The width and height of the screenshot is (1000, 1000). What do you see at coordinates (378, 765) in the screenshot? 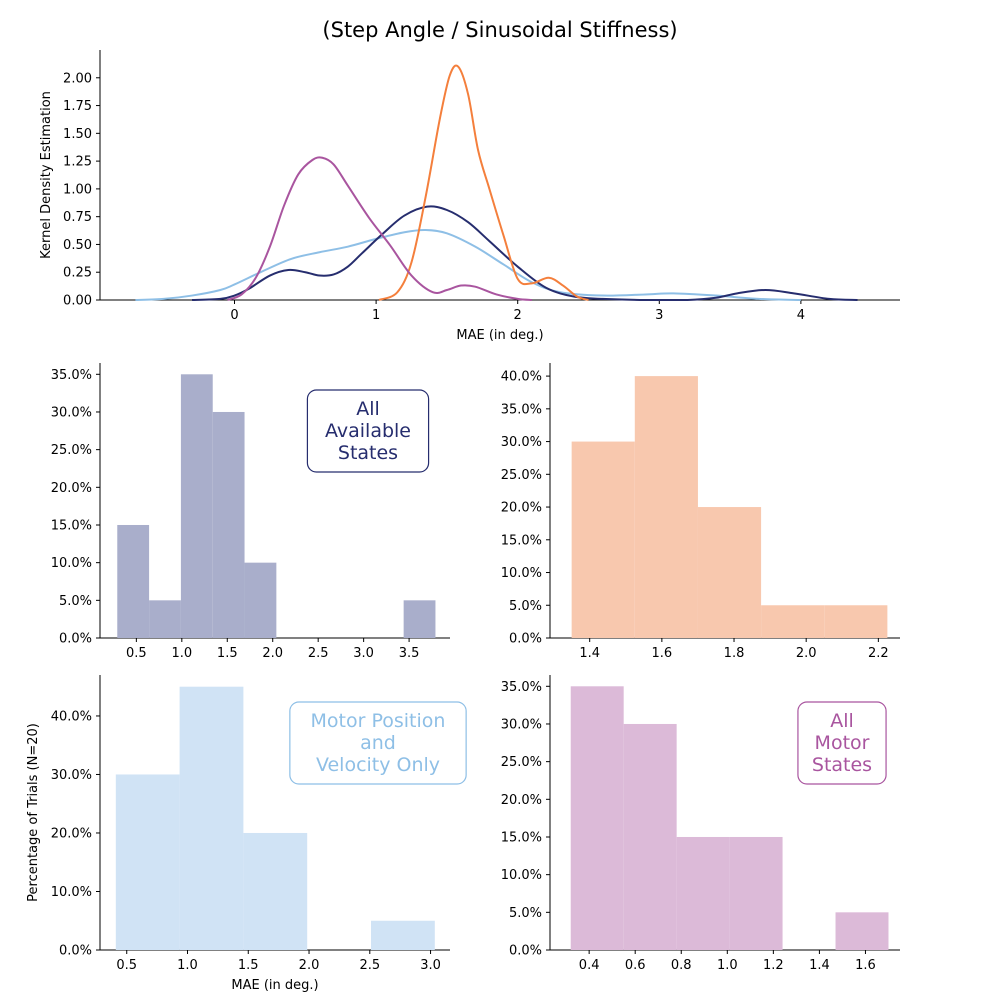
I see `series-label-line: Velocity Only` at bounding box center [378, 765].